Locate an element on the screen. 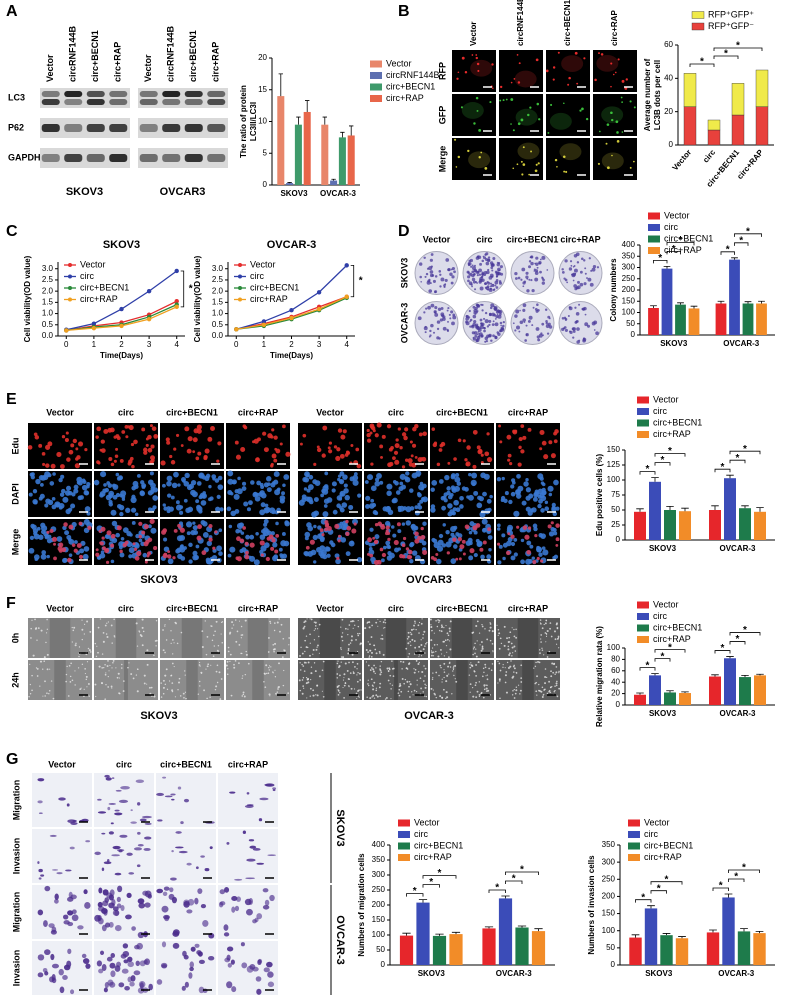 Image resolution: width=786 pixels, height=997 pixels. x-tick-label: 1 is located at coordinates (94, 344).